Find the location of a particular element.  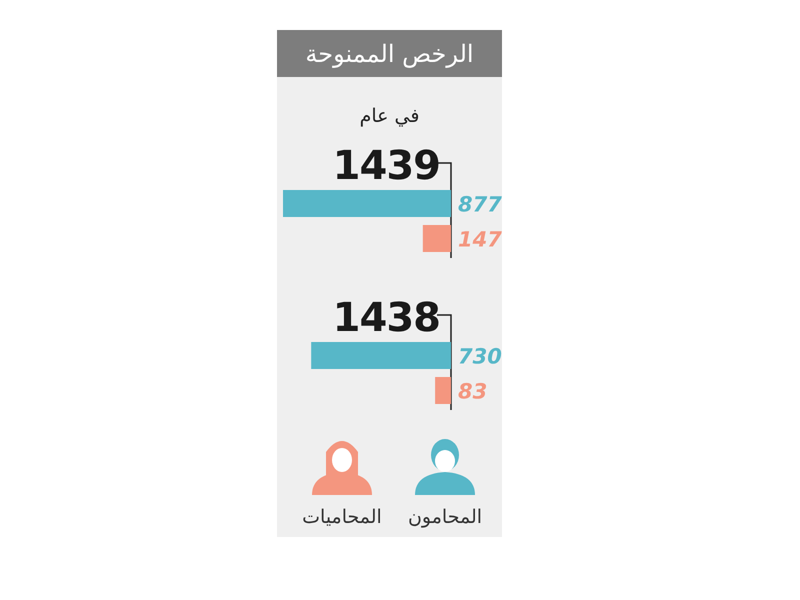

subtitle: في عام is located at coordinates (390, 116).